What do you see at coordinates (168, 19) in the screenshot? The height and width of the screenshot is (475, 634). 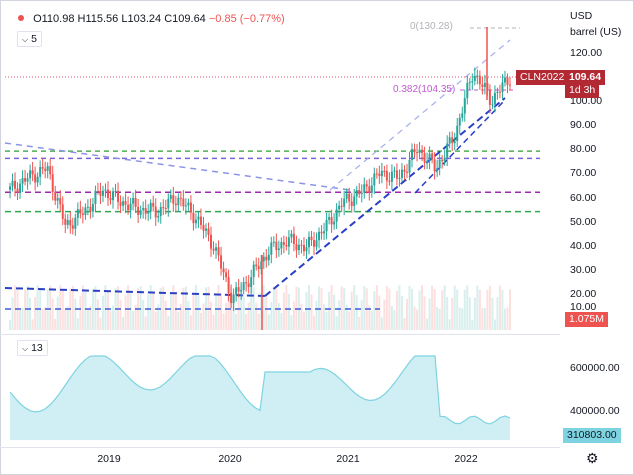 I see `close-label: C` at bounding box center [168, 19].